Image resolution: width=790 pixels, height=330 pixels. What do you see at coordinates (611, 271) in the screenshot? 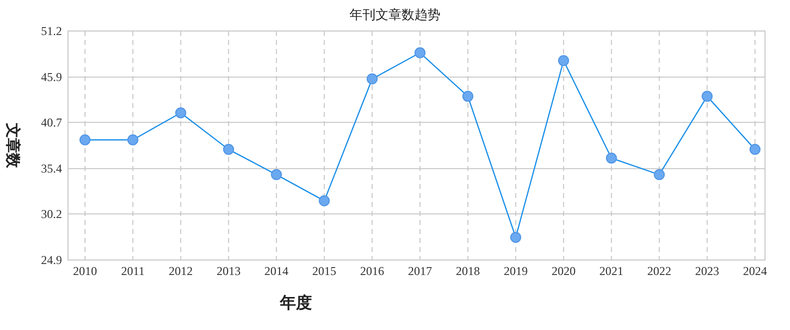
I see `x-tick-label: 2021` at bounding box center [611, 271].